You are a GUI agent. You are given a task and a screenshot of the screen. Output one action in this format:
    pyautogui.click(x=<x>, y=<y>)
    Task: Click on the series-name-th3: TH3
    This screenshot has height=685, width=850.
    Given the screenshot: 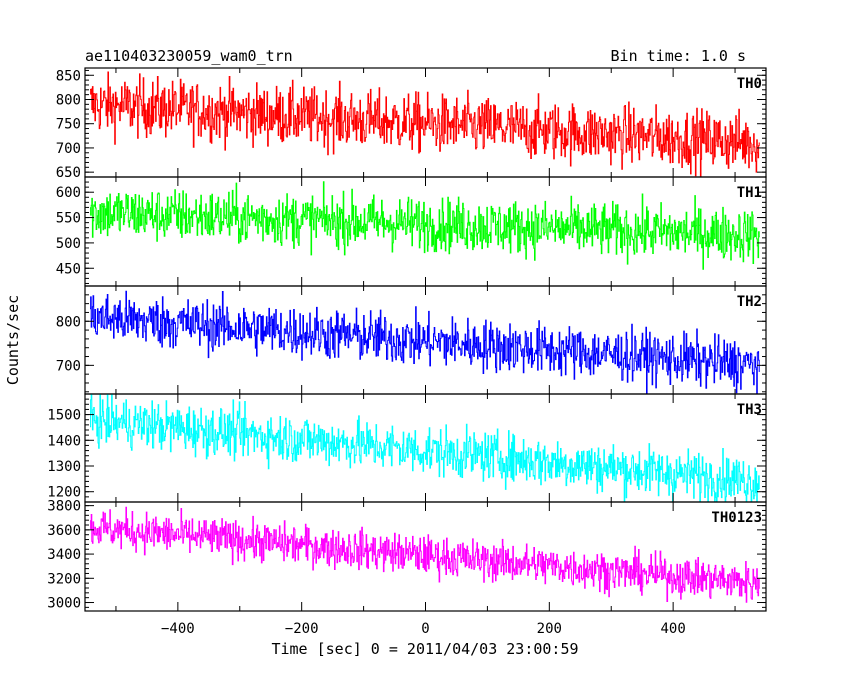 What is the action you would take?
    pyautogui.click(x=749, y=410)
    